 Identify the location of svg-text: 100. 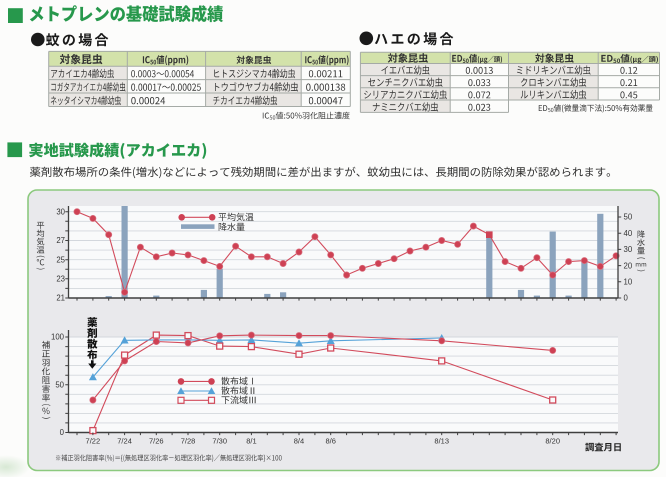
(58, 337).